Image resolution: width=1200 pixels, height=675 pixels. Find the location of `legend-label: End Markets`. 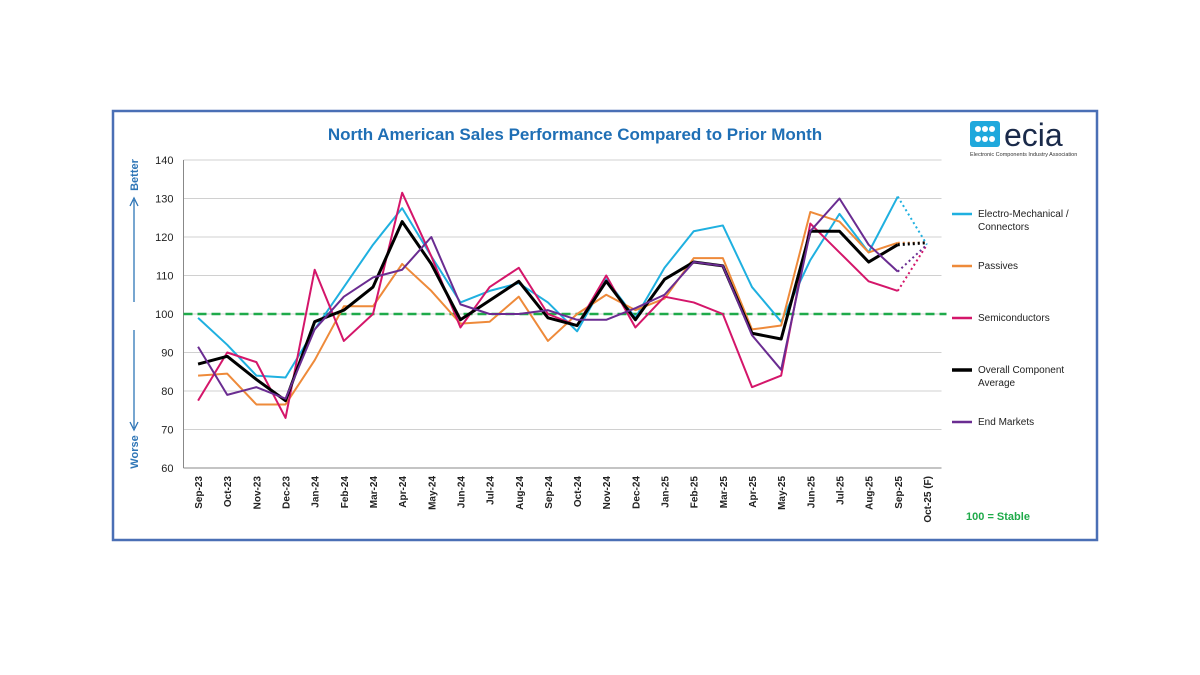

legend-label: End Markets is located at coordinates (1006, 422).